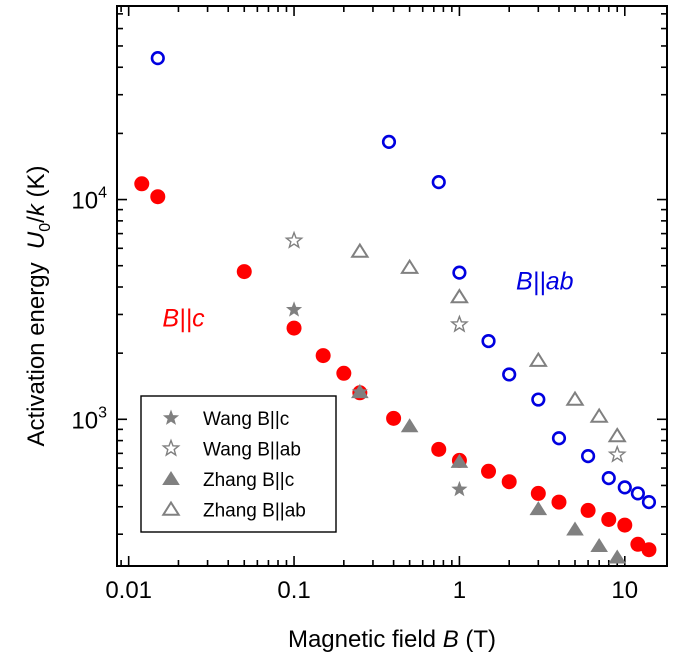  I want to click on x-axis-label-unit: (T), so click(477, 639).